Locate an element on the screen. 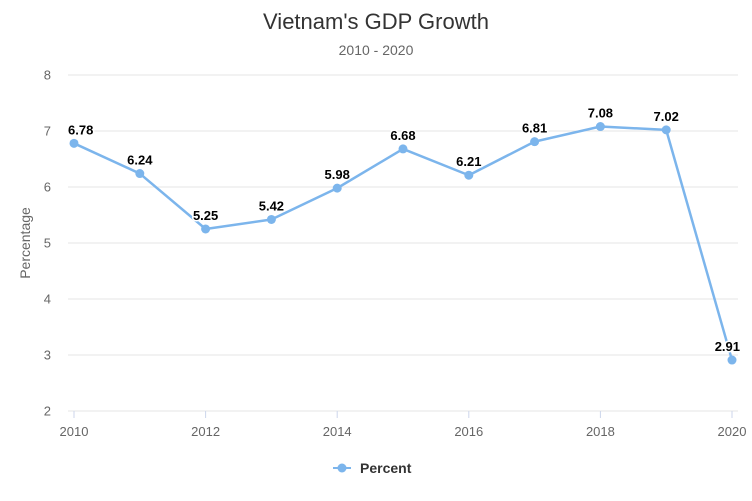 This screenshot has width=752, height=501. data-point-2012 is located at coordinates (206, 229).